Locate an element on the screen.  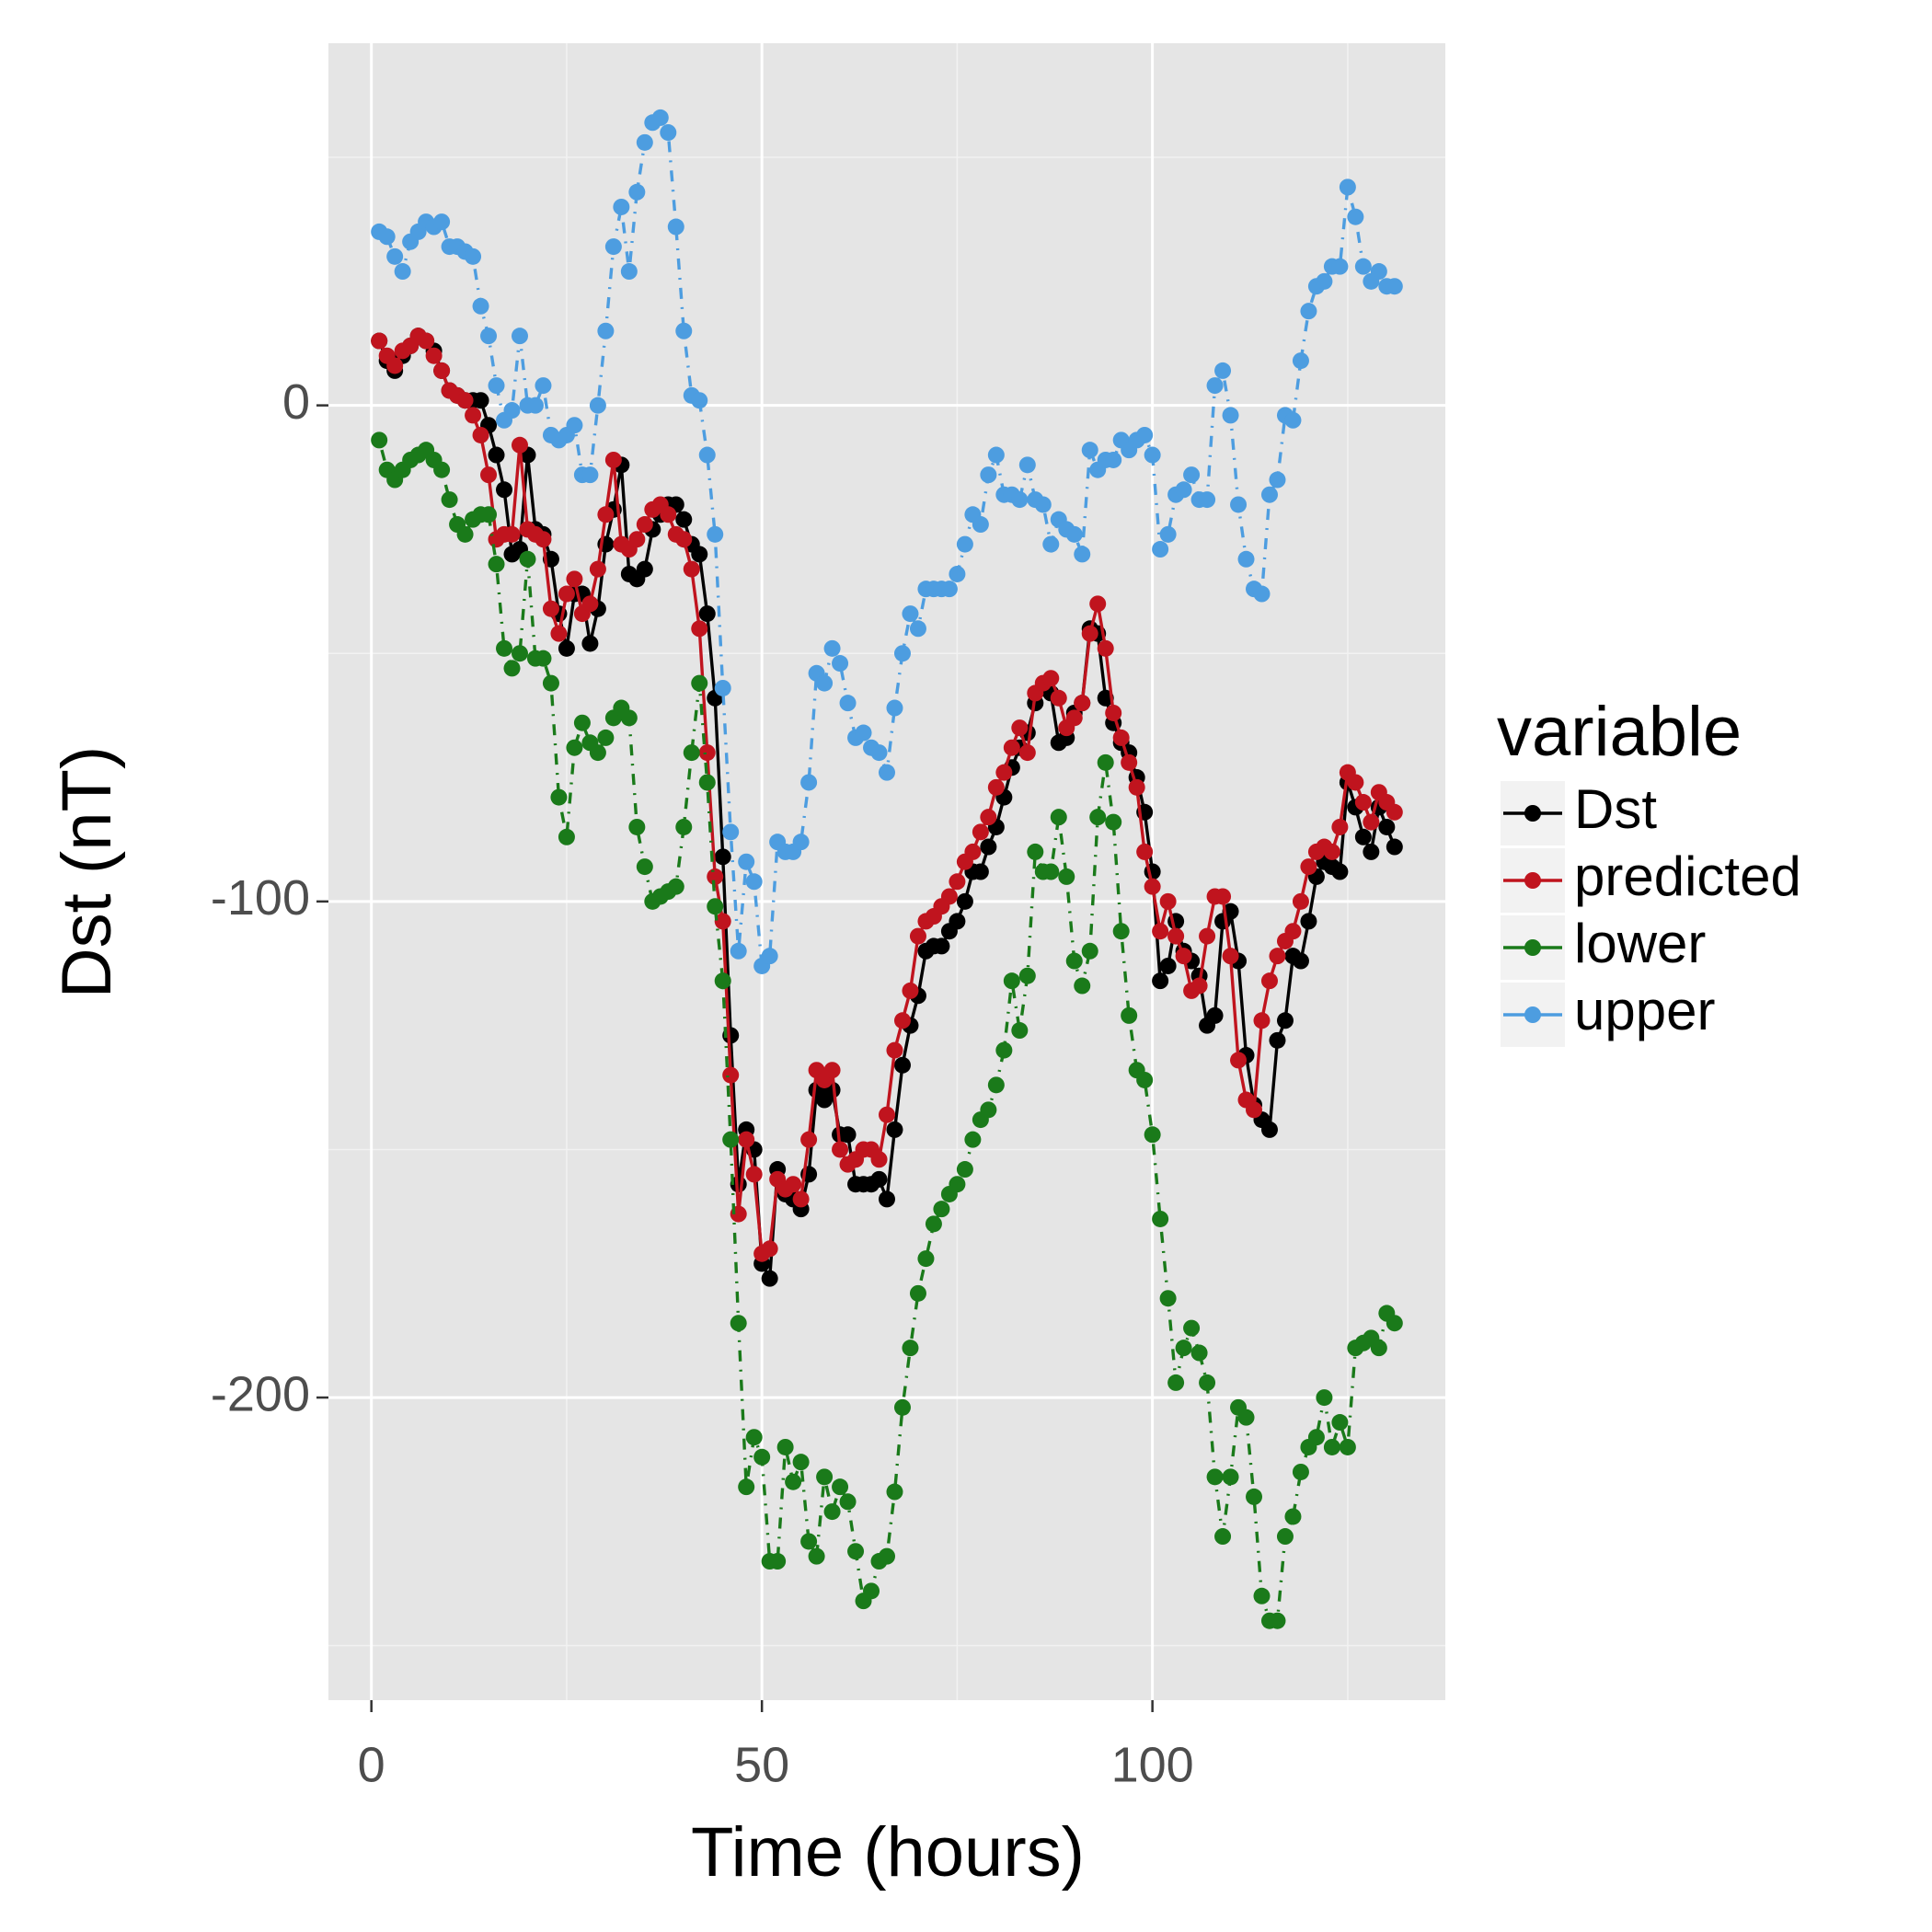
legend-title: variable is located at coordinates (1619, 732).